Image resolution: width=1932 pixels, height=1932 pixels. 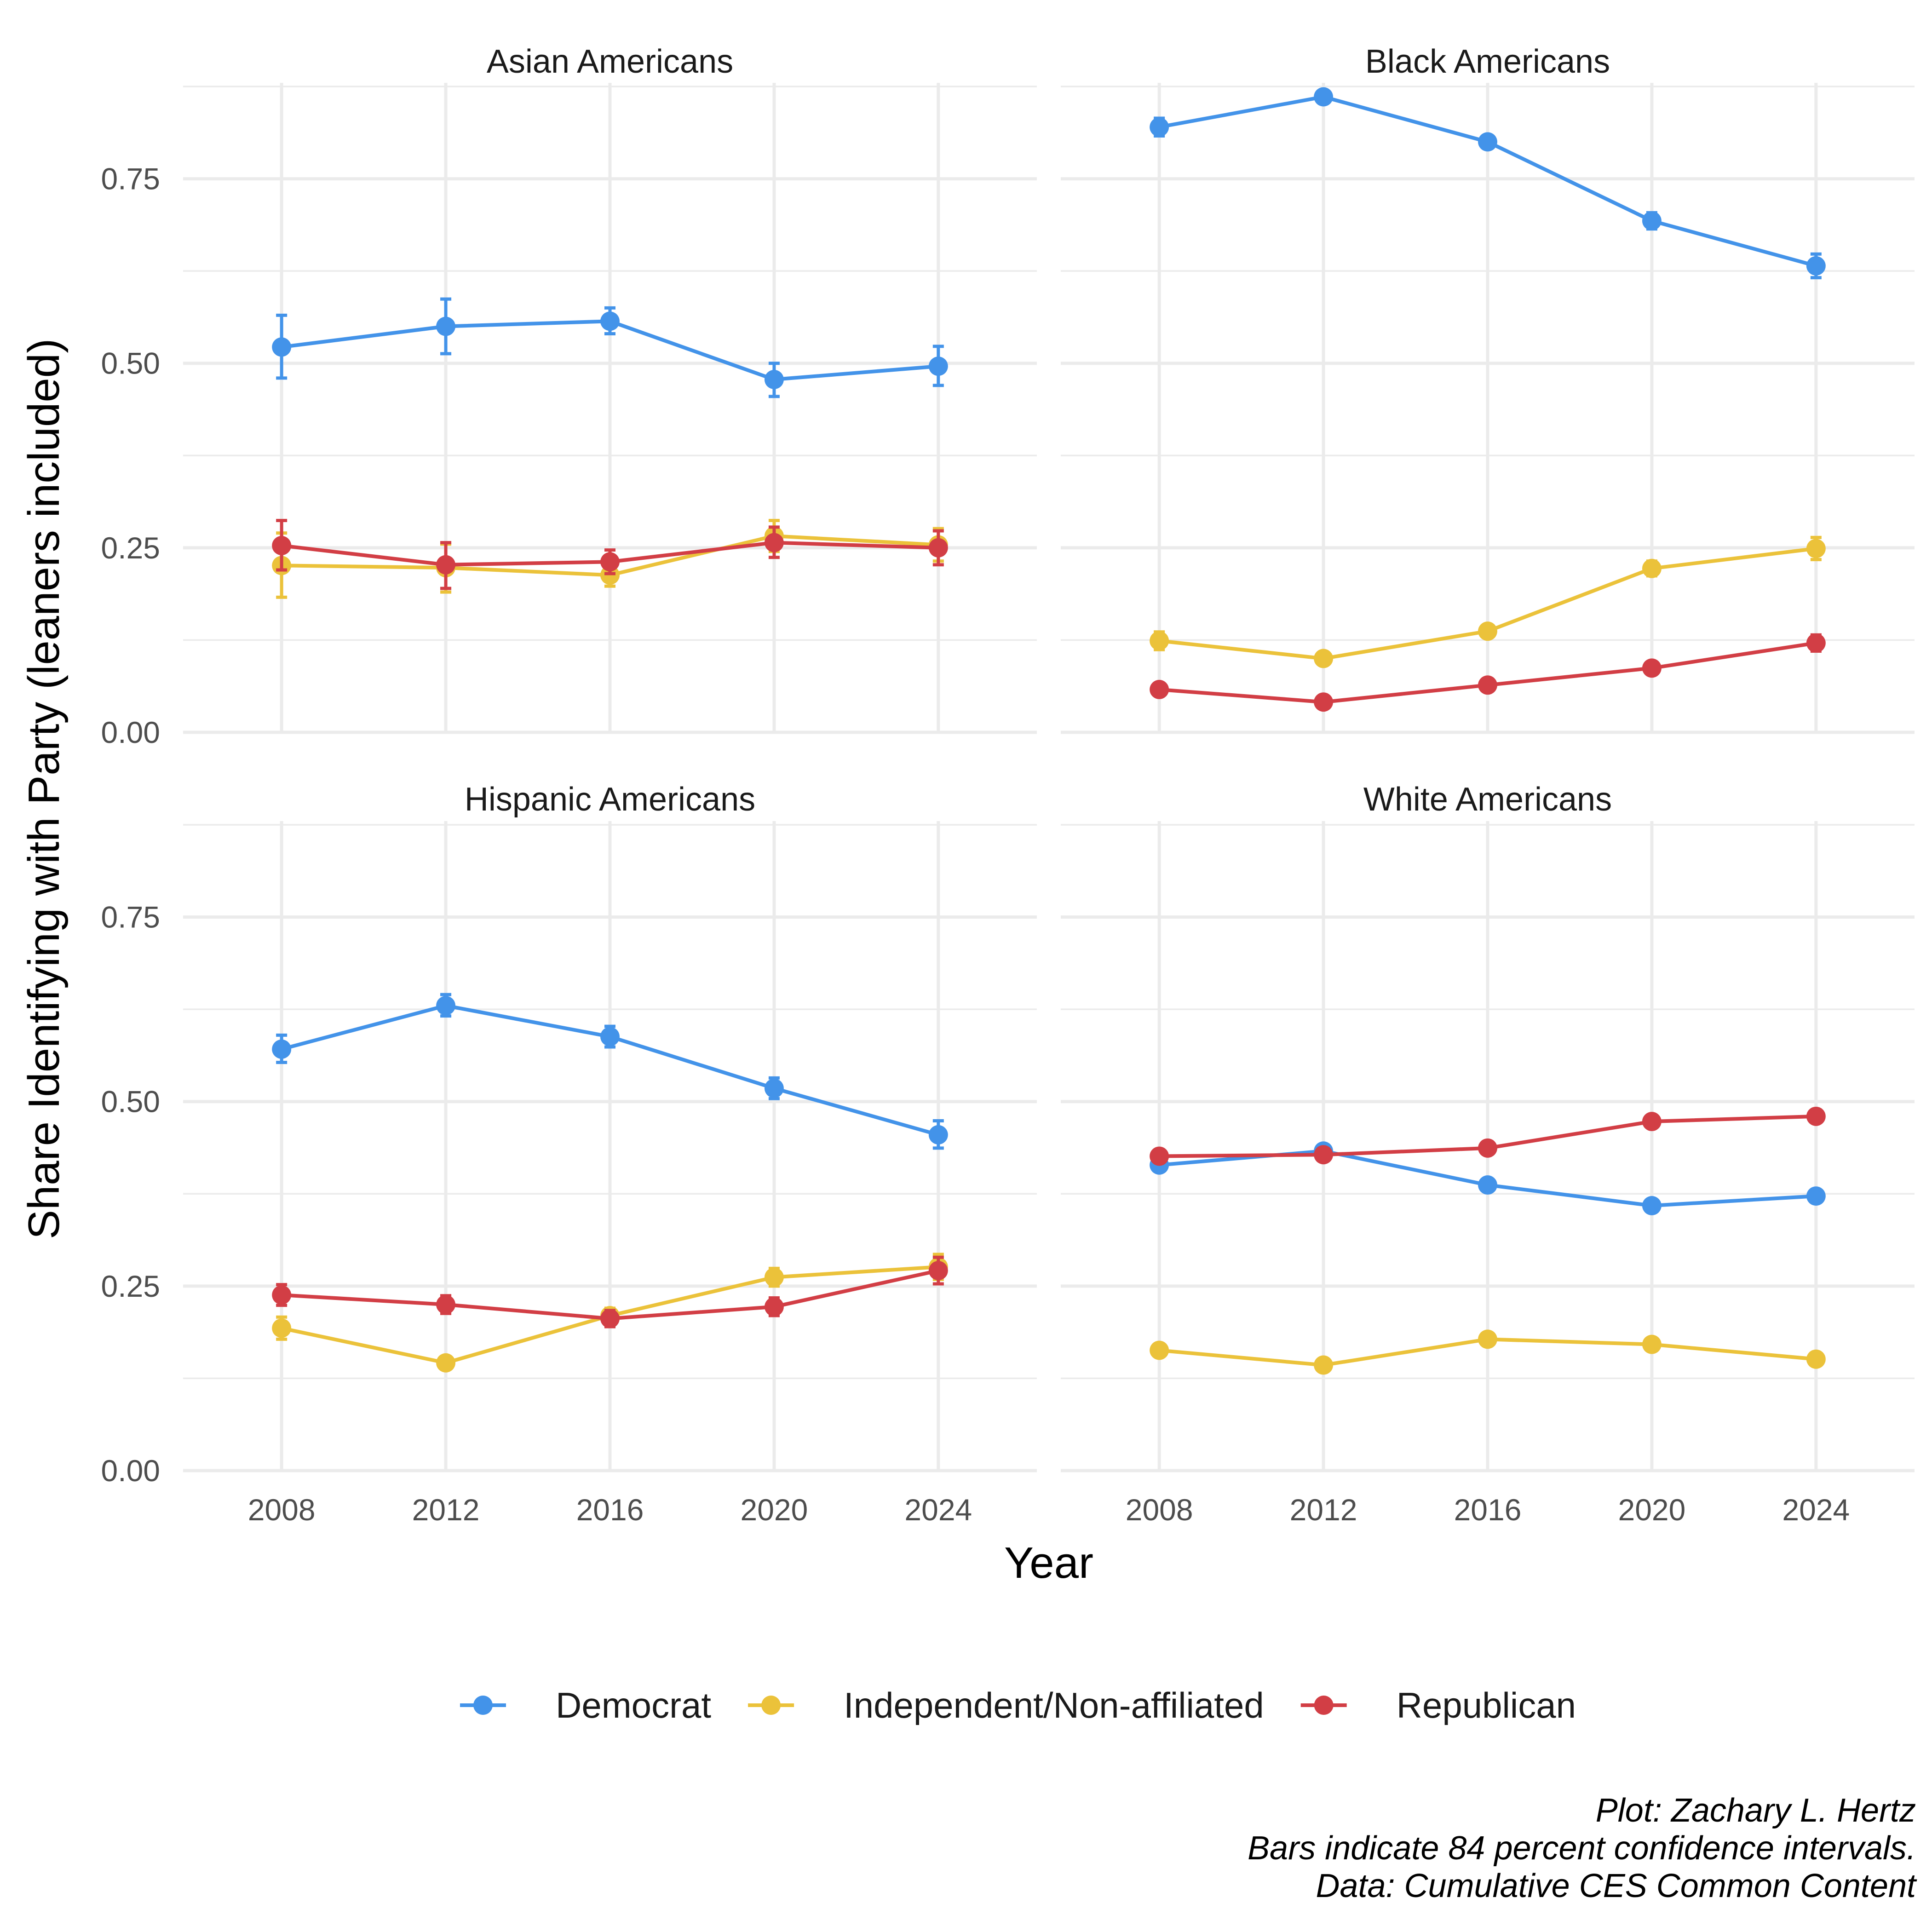 What do you see at coordinates (1006, 1705) in the screenshot?
I see `legend-item-ind: Independent/Non-affiliated` at bounding box center [1006, 1705].